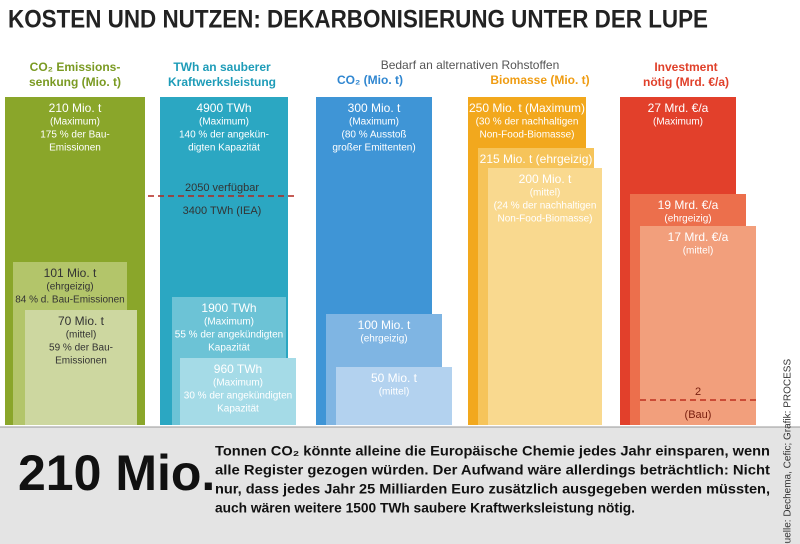 The image size is (800, 544). What do you see at coordinates (228, 308) in the screenshot?
I see `box-label: 1900 TWh` at bounding box center [228, 308].